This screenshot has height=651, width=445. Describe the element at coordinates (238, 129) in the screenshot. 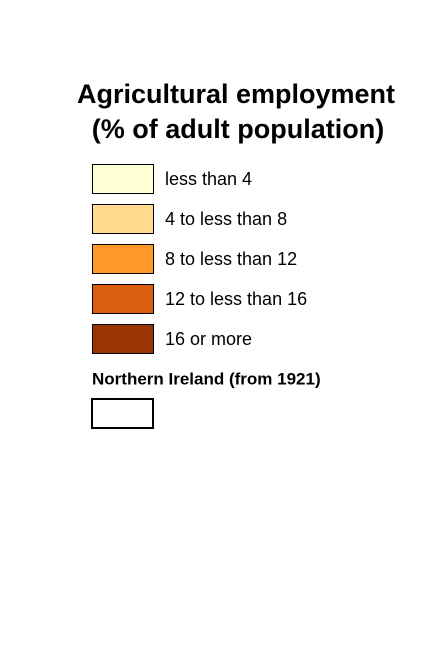

I see `title-line: (% of adult population)` at that location.